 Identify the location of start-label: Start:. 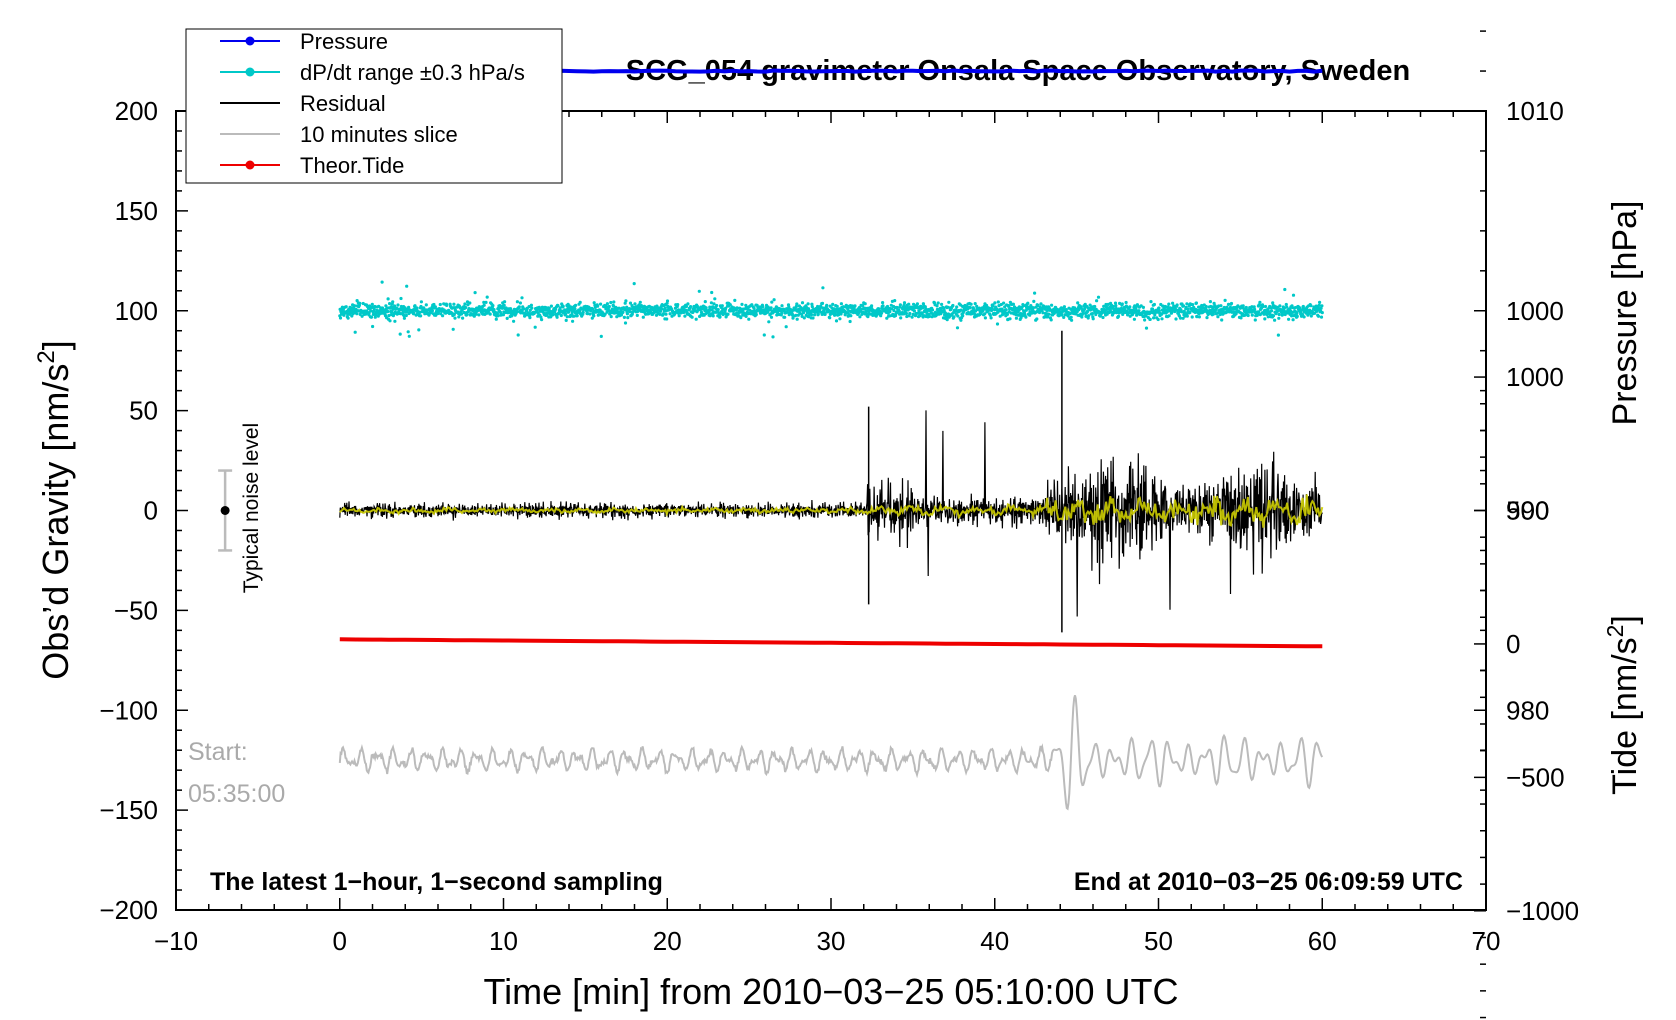
(218, 752).